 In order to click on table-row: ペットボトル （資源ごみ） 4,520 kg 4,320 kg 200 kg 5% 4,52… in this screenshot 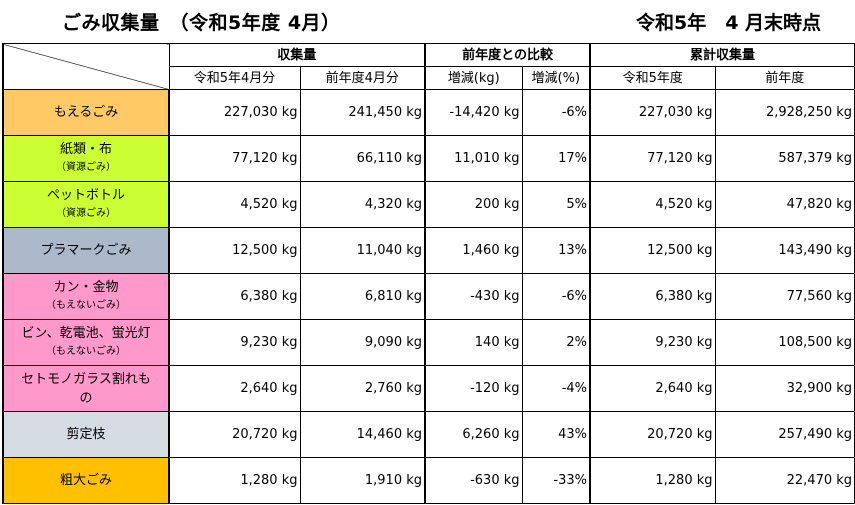, I will do `click(428, 204)`.